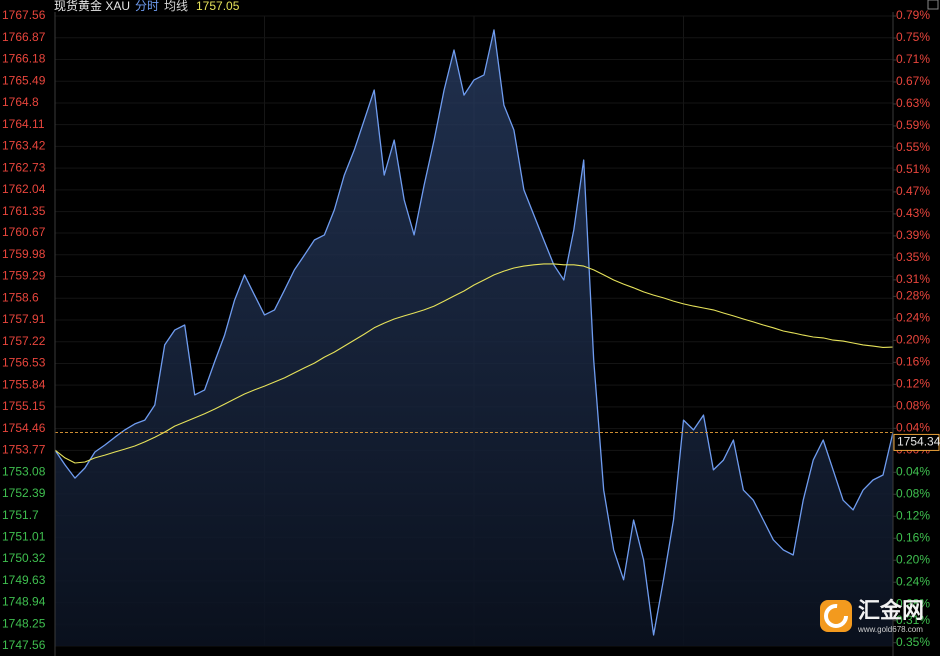 Image resolution: width=940 pixels, height=656 pixels. I want to click on corner-icon-box, so click(933, 5).